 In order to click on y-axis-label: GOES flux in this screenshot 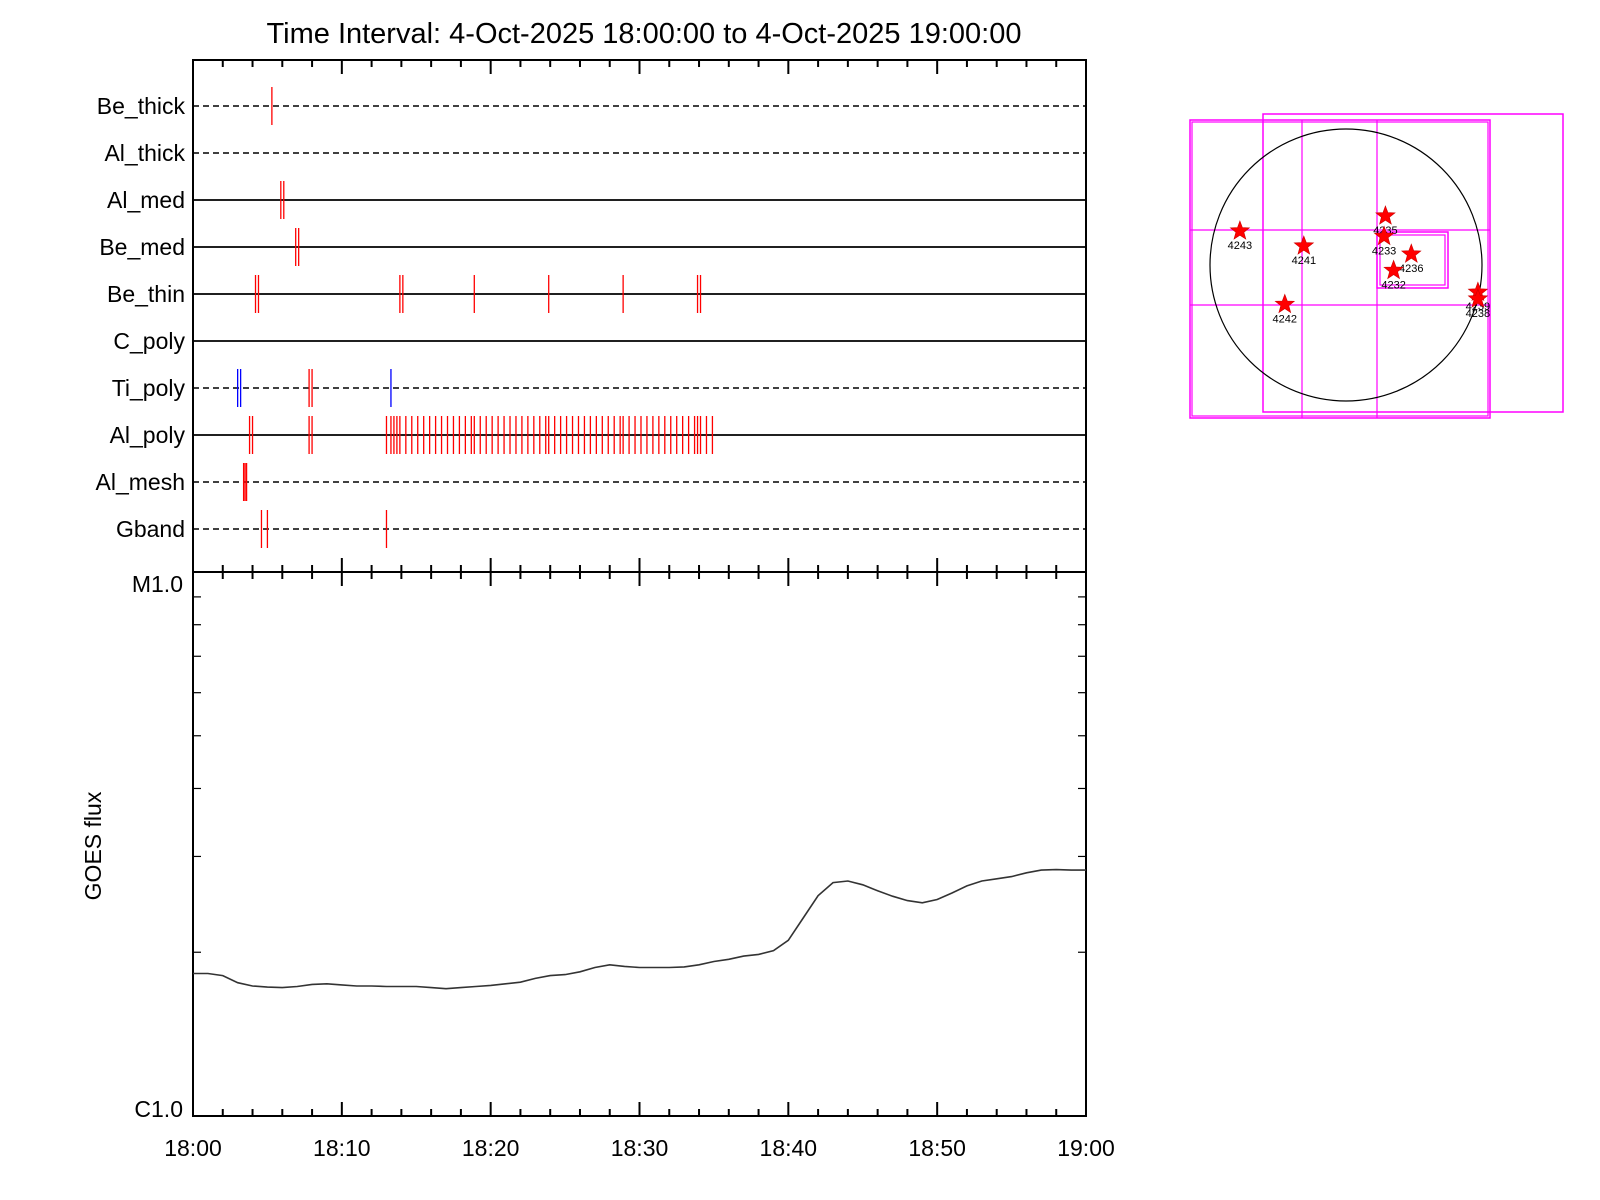, I will do `click(93, 845)`.